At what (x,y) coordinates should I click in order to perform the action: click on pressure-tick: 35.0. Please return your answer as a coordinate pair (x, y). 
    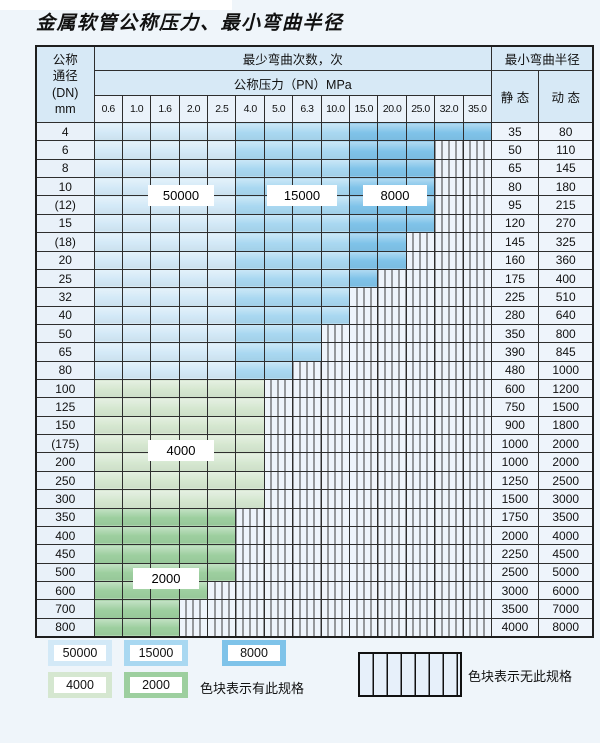
    Looking at the image, I should click on (477, 109).